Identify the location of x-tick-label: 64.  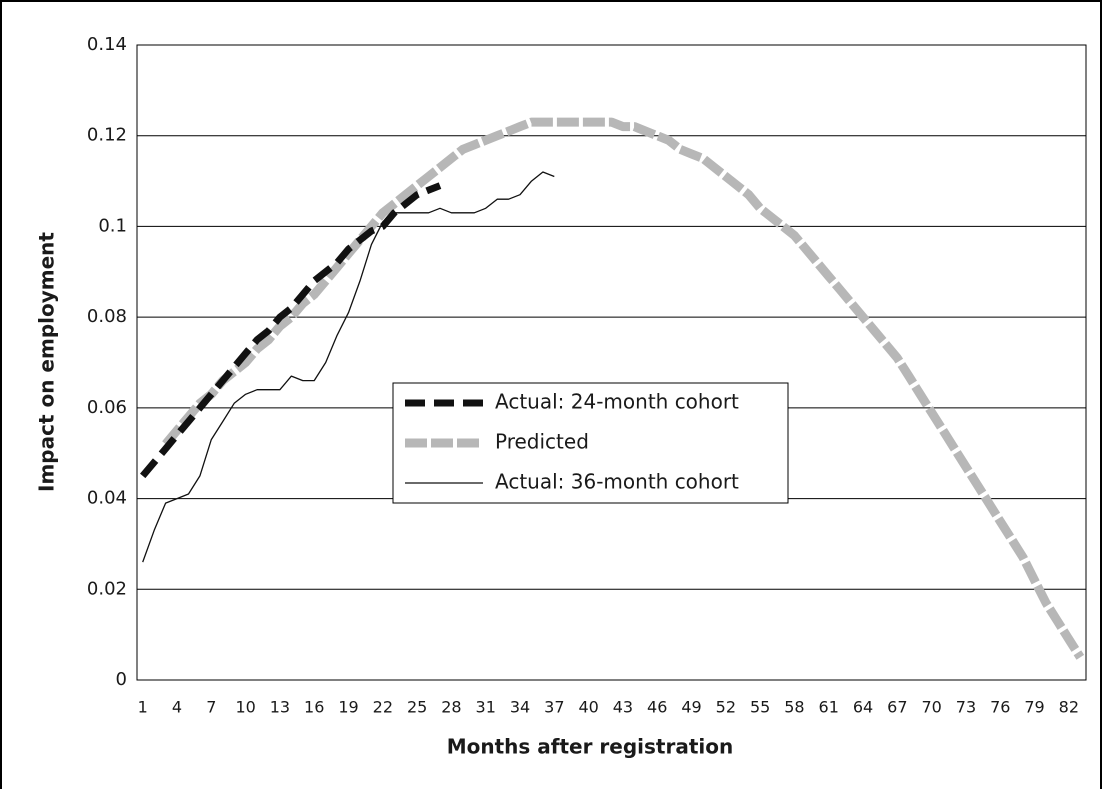
(863, 707).